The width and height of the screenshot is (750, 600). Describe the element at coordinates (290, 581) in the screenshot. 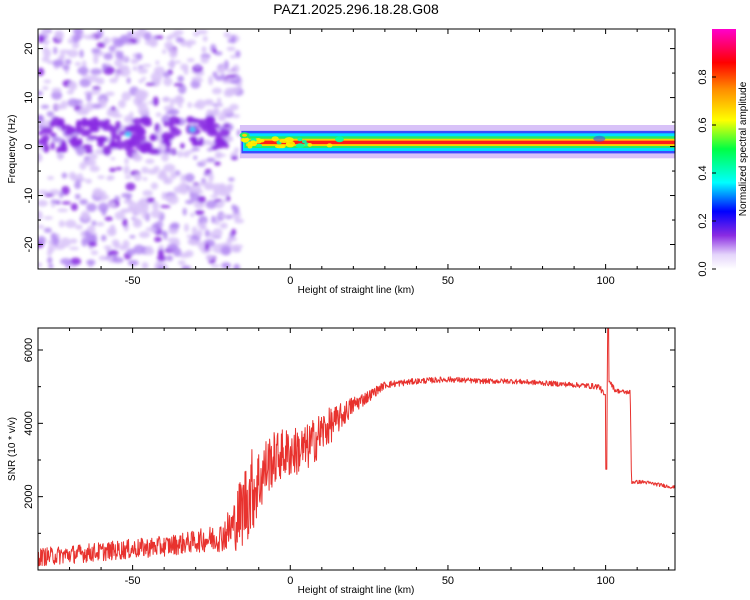

I see `snr-x-tick-label: 0` at that location.